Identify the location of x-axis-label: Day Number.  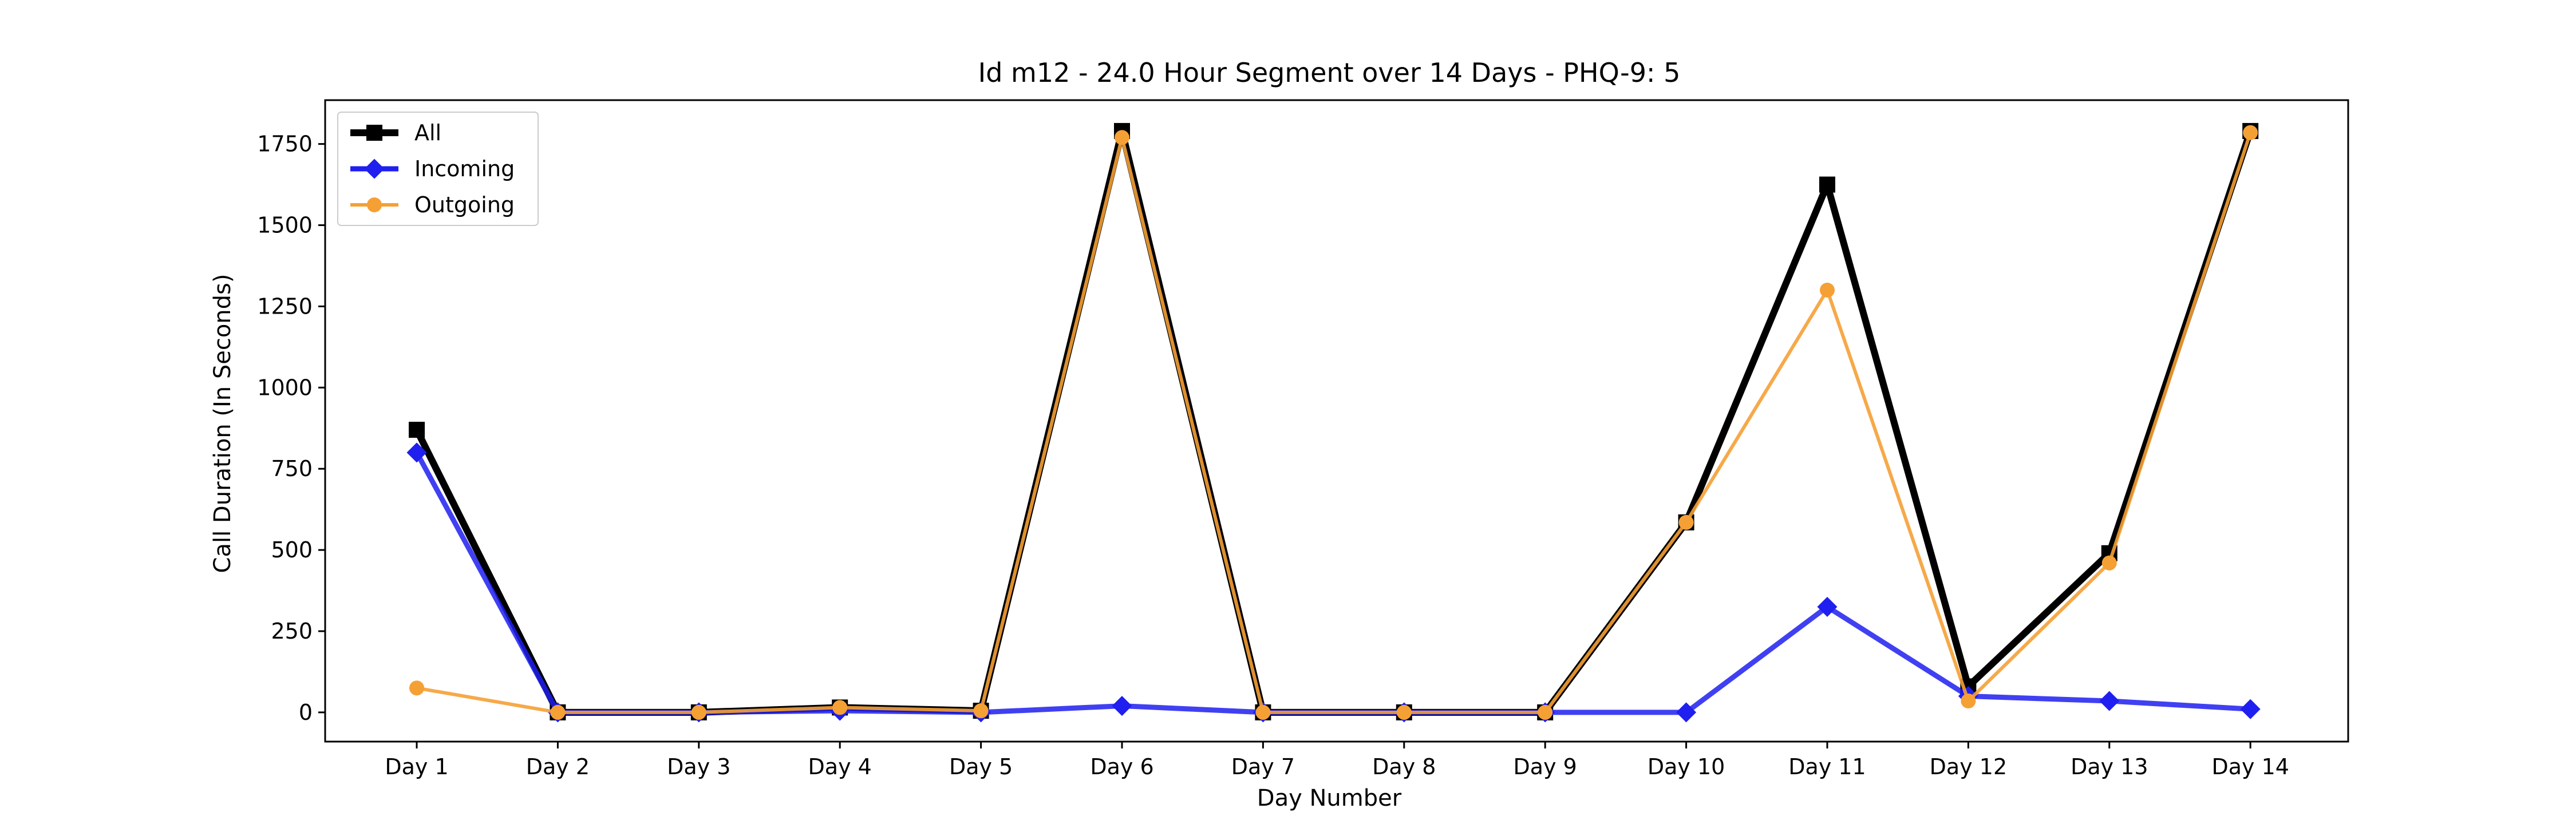
(1329, 798).